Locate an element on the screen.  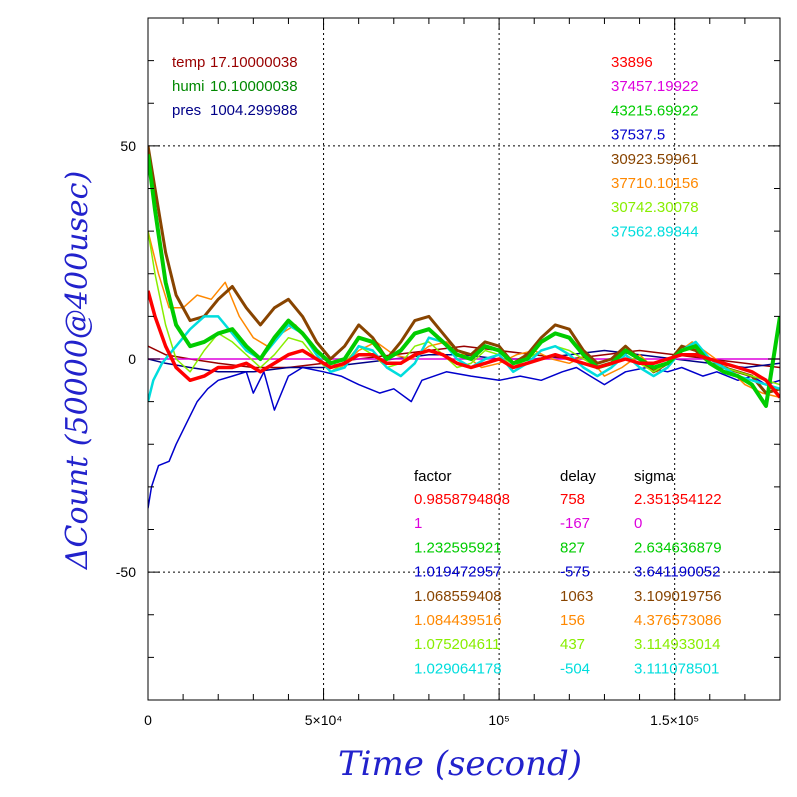
y-tick-label: -50 is located at coordinates (126, 572).